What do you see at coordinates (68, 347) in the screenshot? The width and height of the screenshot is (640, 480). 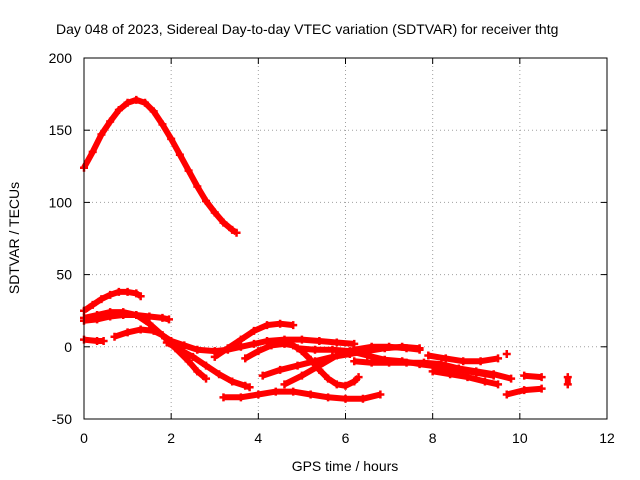 I see `y-tick-label: 0` at bounding box center [68, 347].